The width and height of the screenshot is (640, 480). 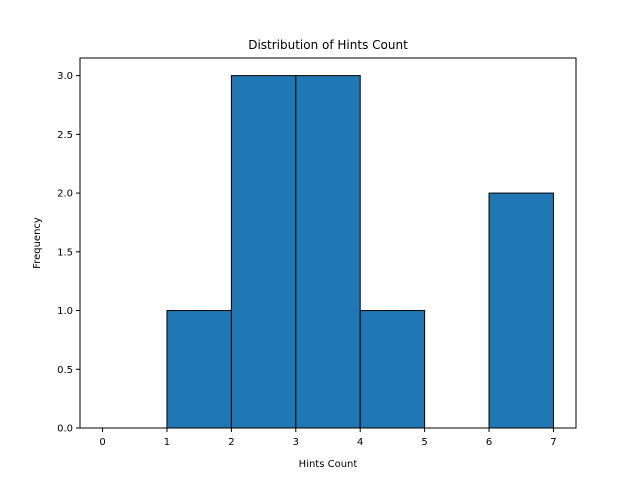 I want to click on x-axis-label: Hints Count, so click(x=328, y=464).